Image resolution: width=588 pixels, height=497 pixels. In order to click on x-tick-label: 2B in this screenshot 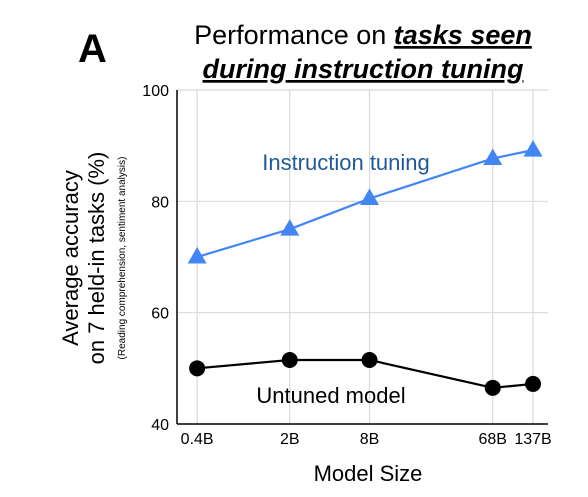, I will do `click(290, 439)`.